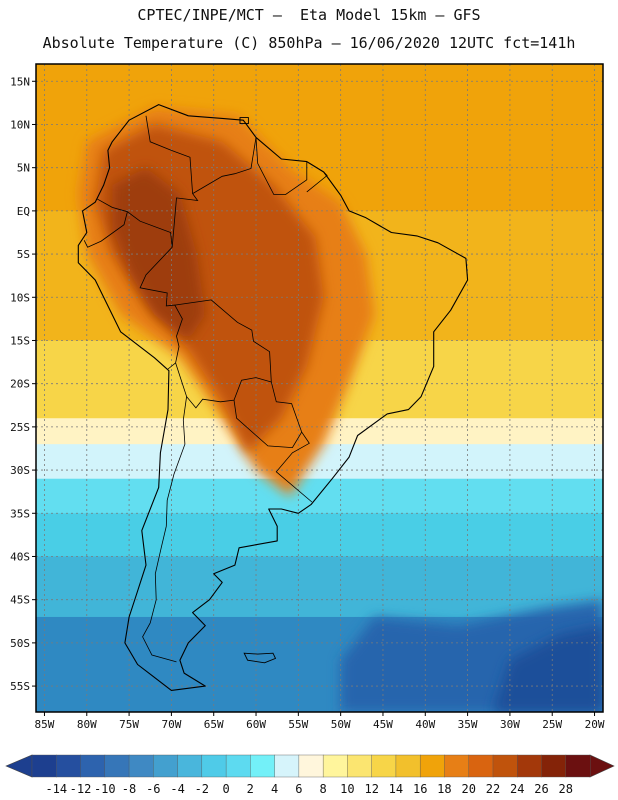  Describe the element at coordinates (171, 724) in the screenshot. I see `lon-tick-label: 70W` at that location.